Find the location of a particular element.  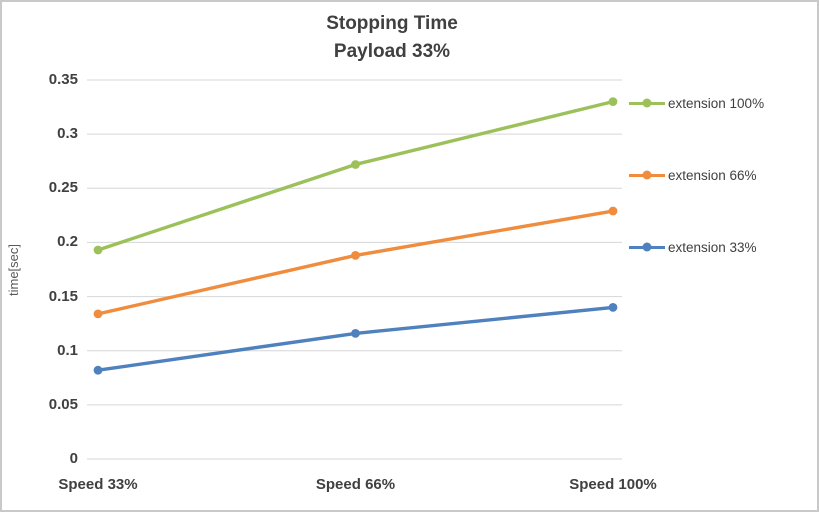

legend-item: extension 66% is located at coordinates (696, 175).